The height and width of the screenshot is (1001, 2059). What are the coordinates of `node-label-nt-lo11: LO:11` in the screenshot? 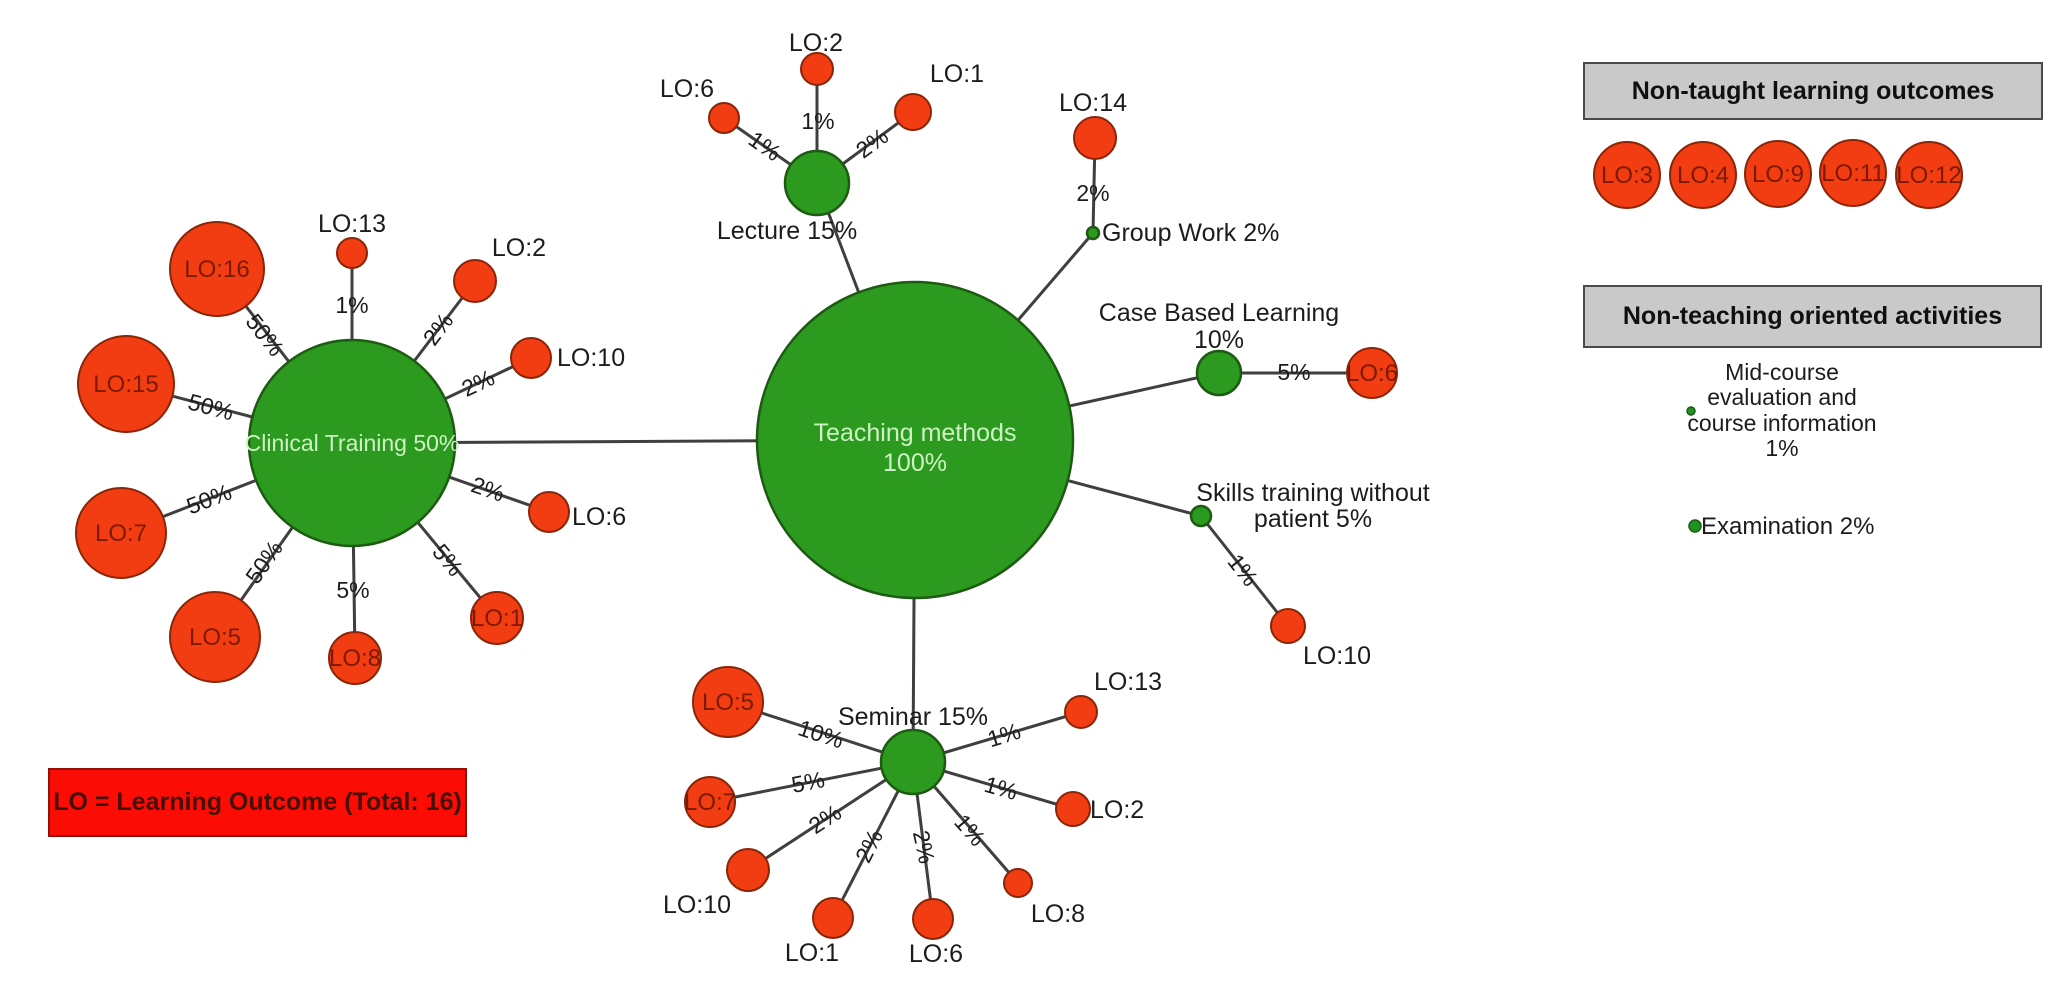 It's located at (1853, 173).